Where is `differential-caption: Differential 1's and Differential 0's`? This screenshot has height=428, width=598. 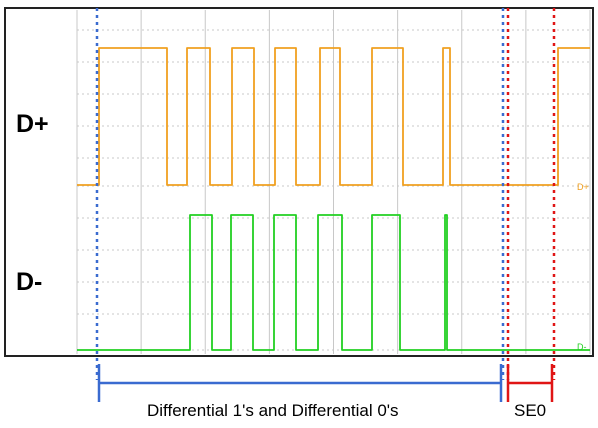
differential-caption: Differential 1's and Differential 0's is located at coordinates (273, 410).